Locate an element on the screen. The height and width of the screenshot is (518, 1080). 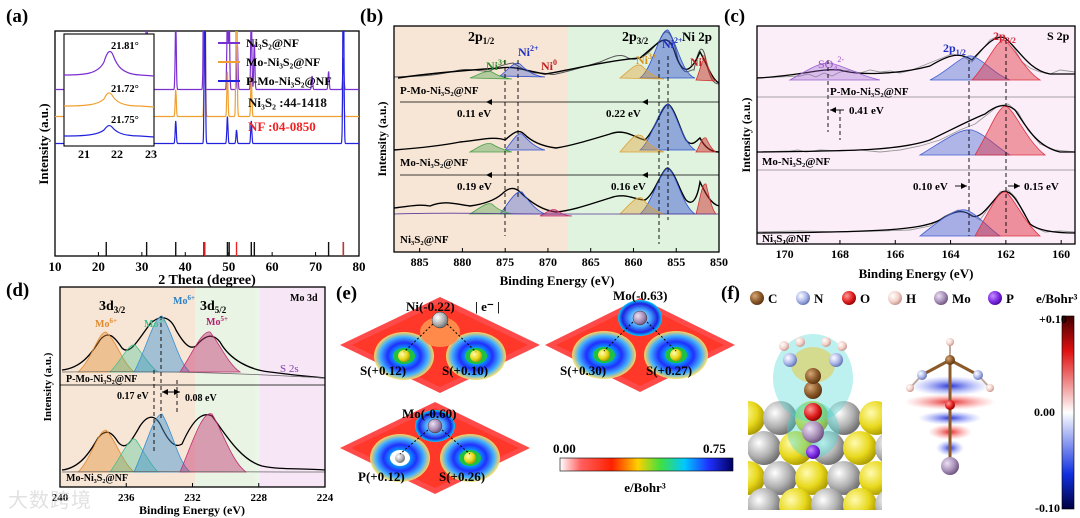
b-spectrum-middle is located at coordinates (556, 128).